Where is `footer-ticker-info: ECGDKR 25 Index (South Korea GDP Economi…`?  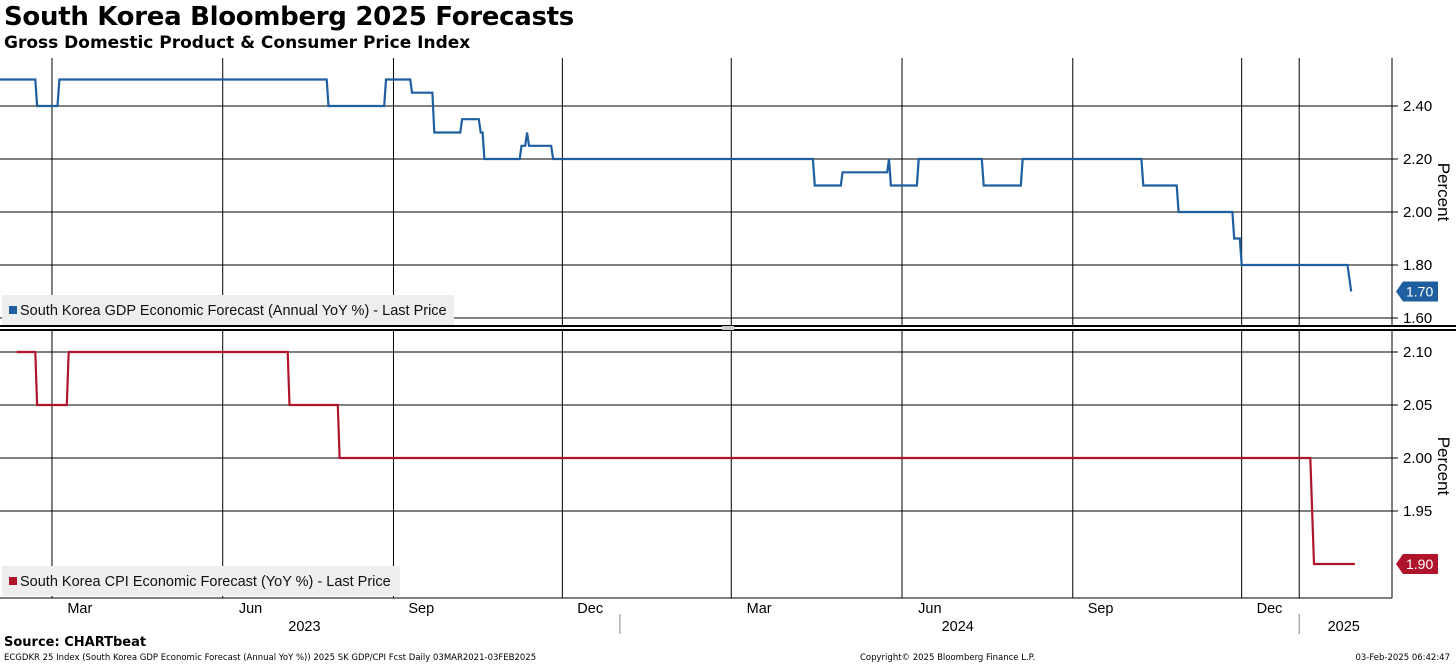 footer-ticker-info: ECGDKR 25 Index (South Korea GDP Economi… is located at coordinates (270, 658).